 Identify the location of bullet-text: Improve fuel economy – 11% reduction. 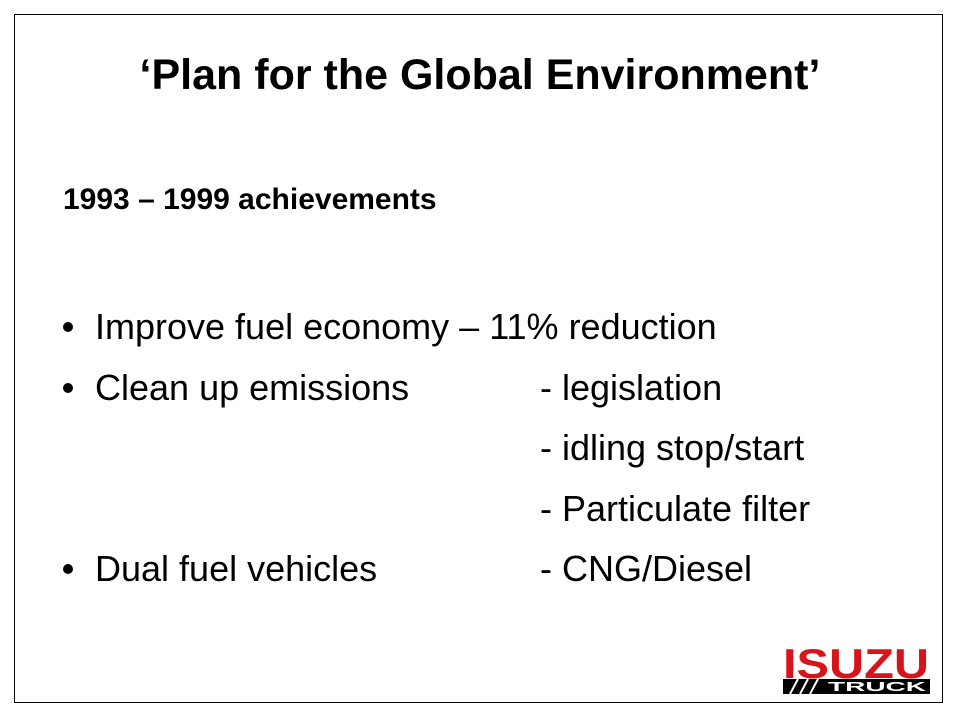
(406, 326).